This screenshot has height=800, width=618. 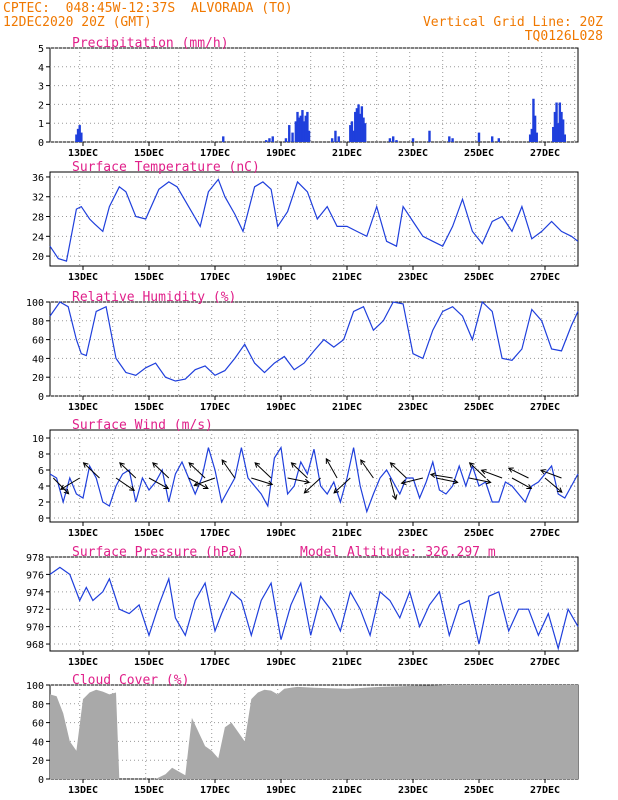 I want to click on y-tick-label: 1, so click(x=41, y=124).